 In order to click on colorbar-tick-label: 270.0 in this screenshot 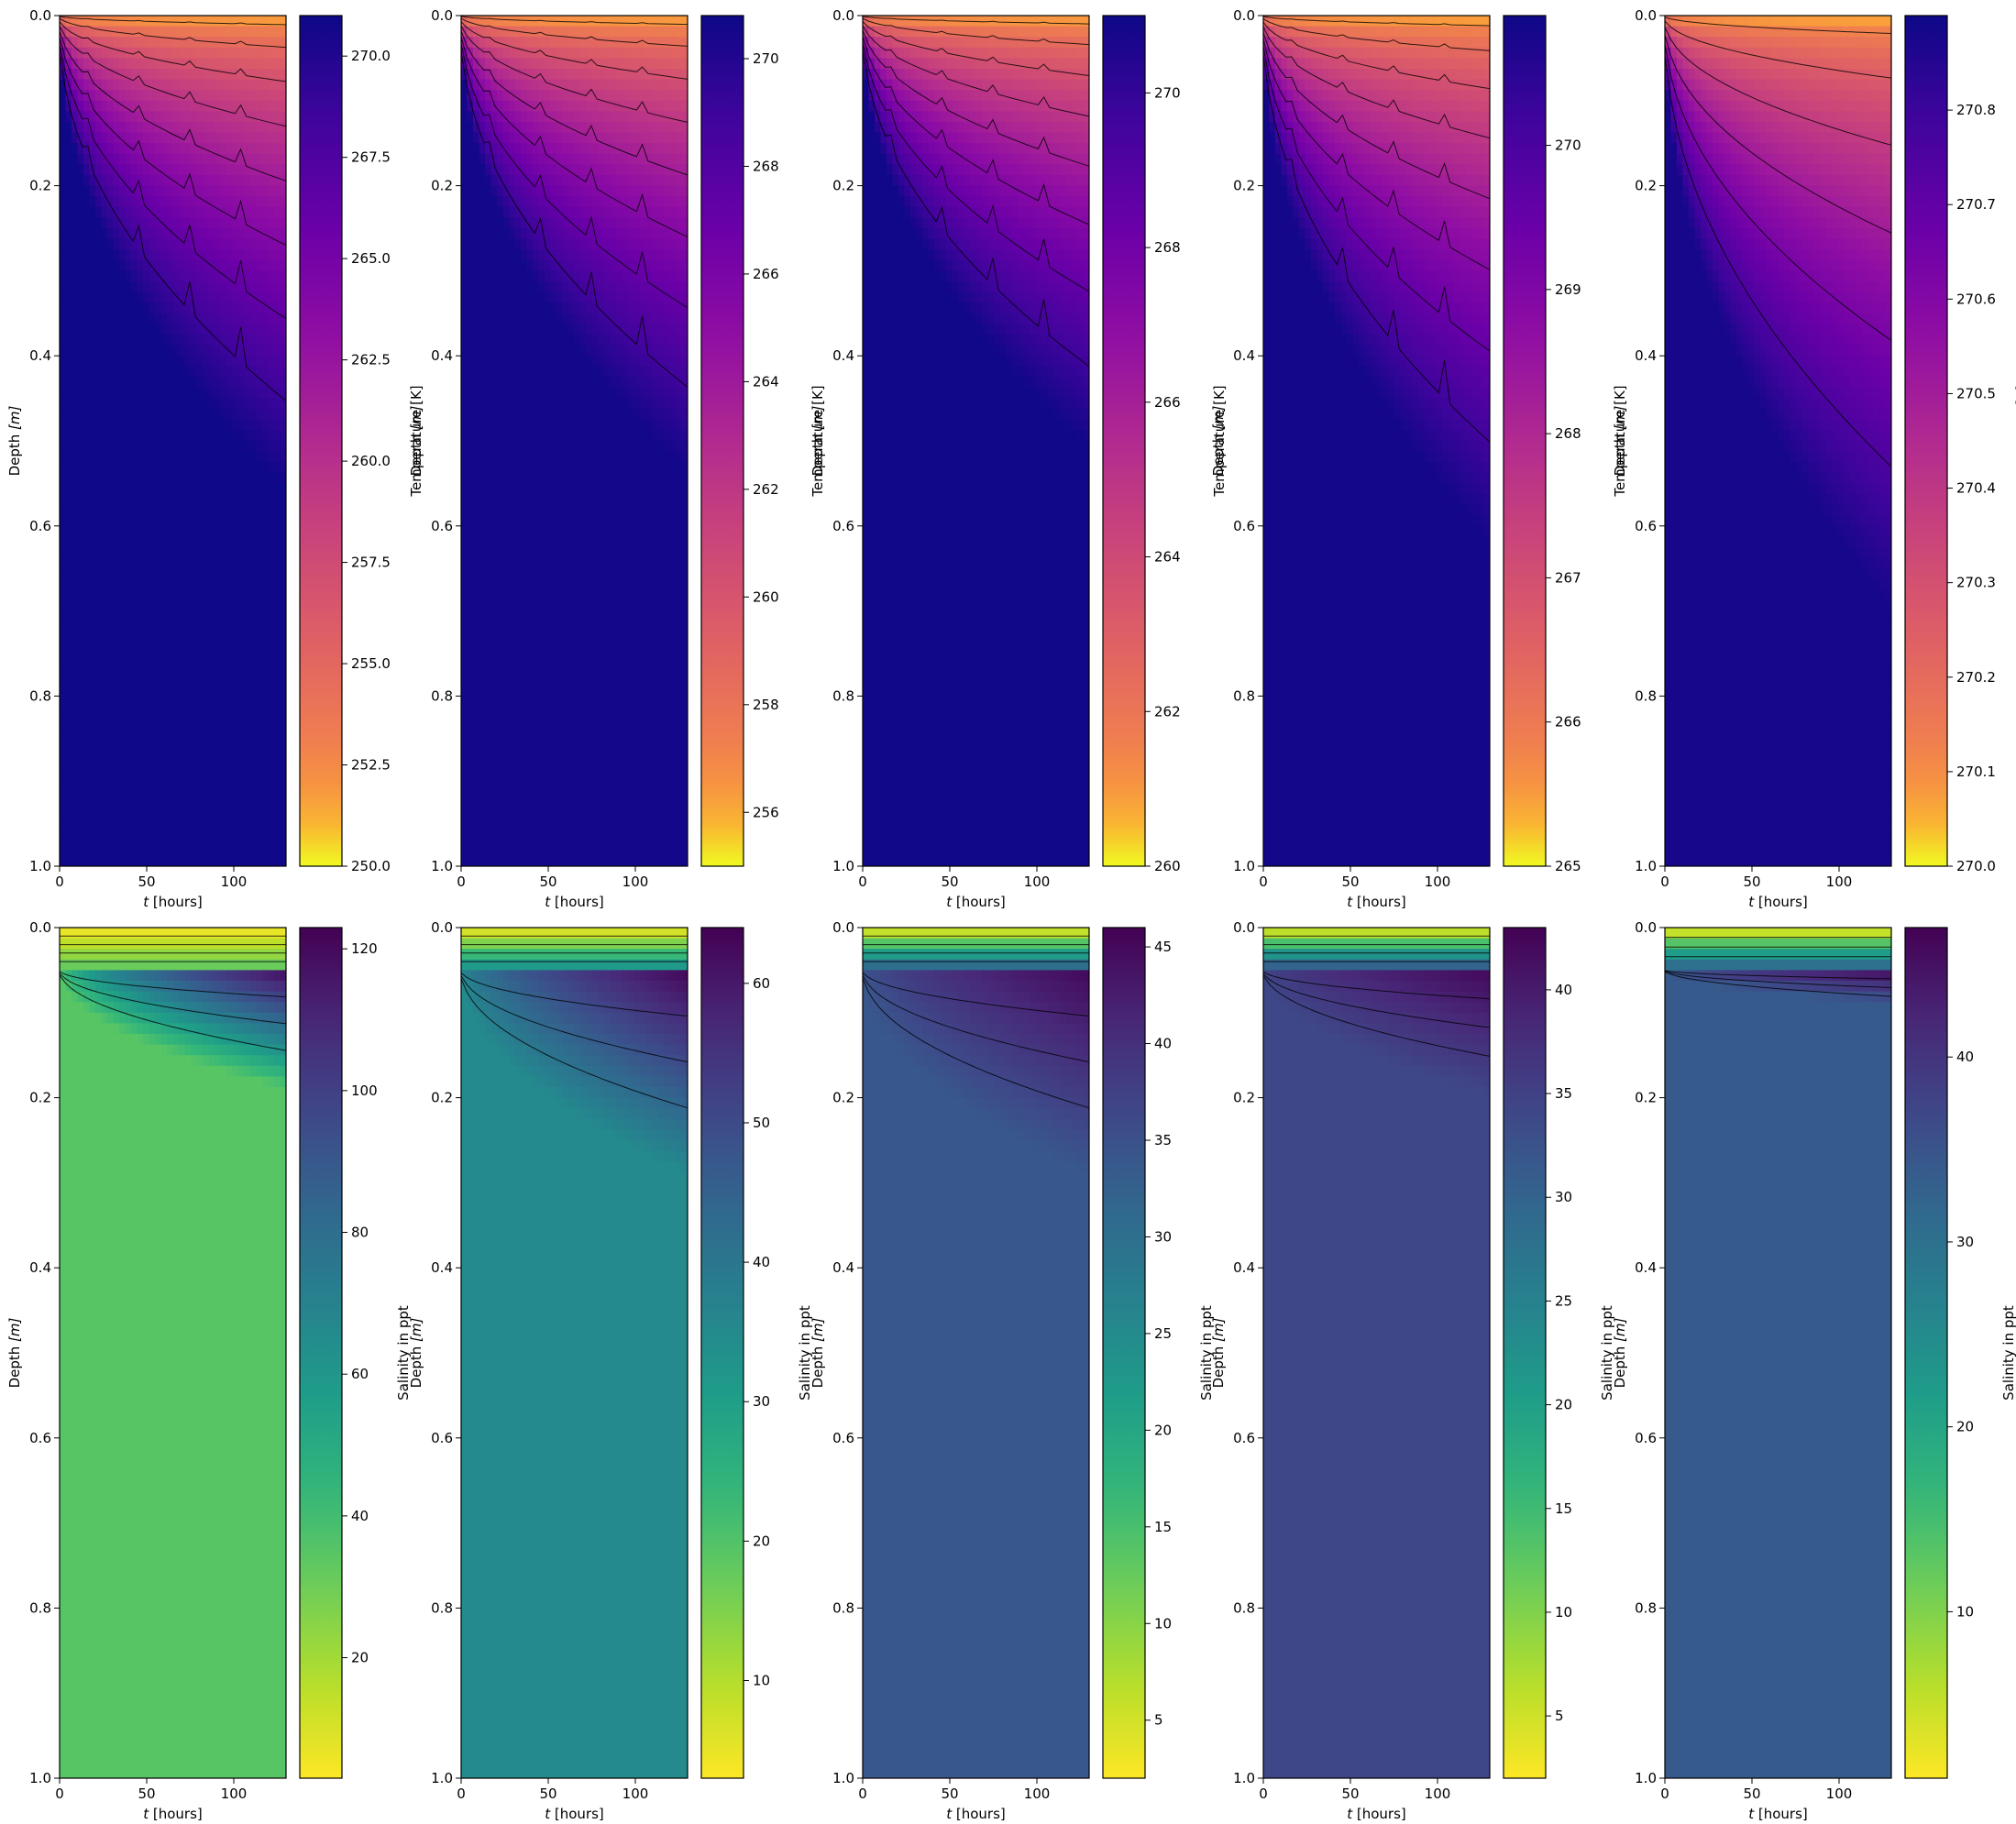, I will do `click(371, 56)`.